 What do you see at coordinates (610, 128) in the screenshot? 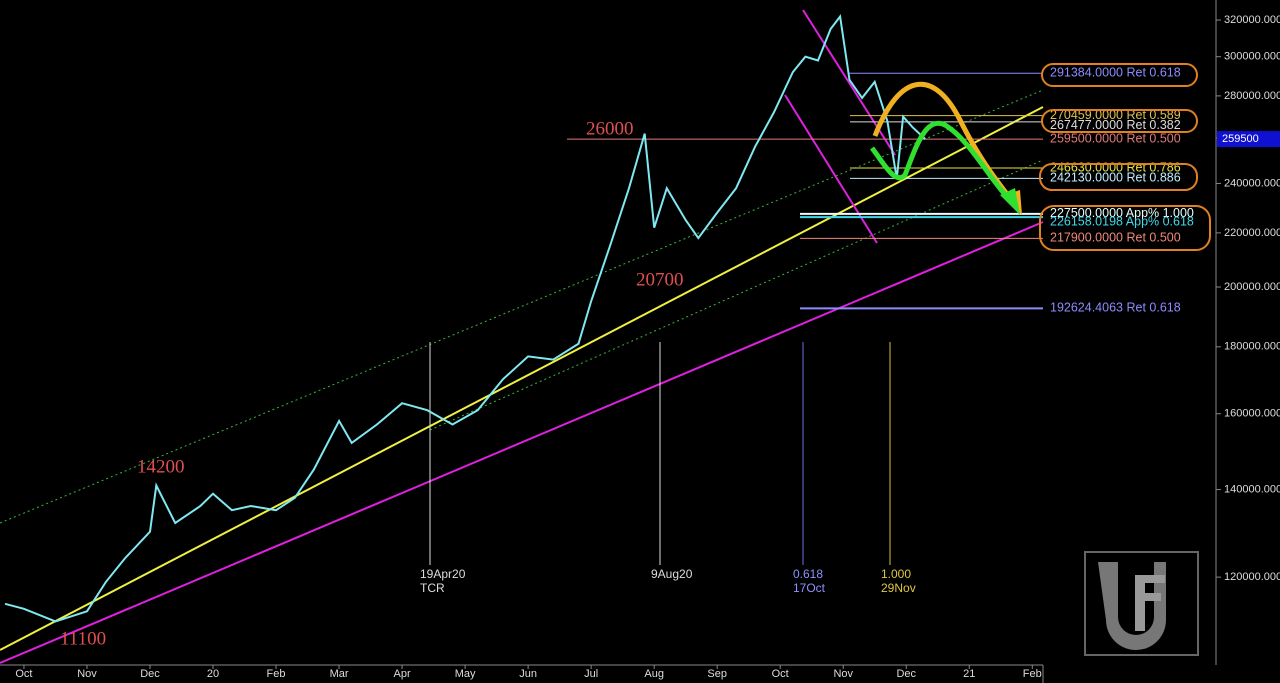
I see `annotation: 26000` at bounding box center [610, 128].